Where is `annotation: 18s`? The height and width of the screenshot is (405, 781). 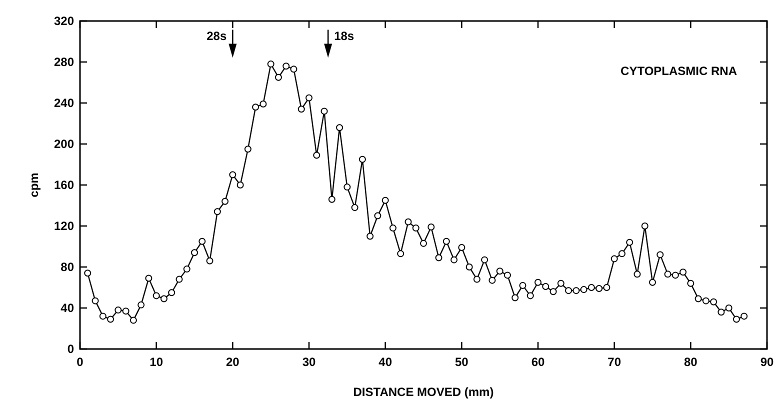
annotation: 18s is located at coordinates (344, 35).